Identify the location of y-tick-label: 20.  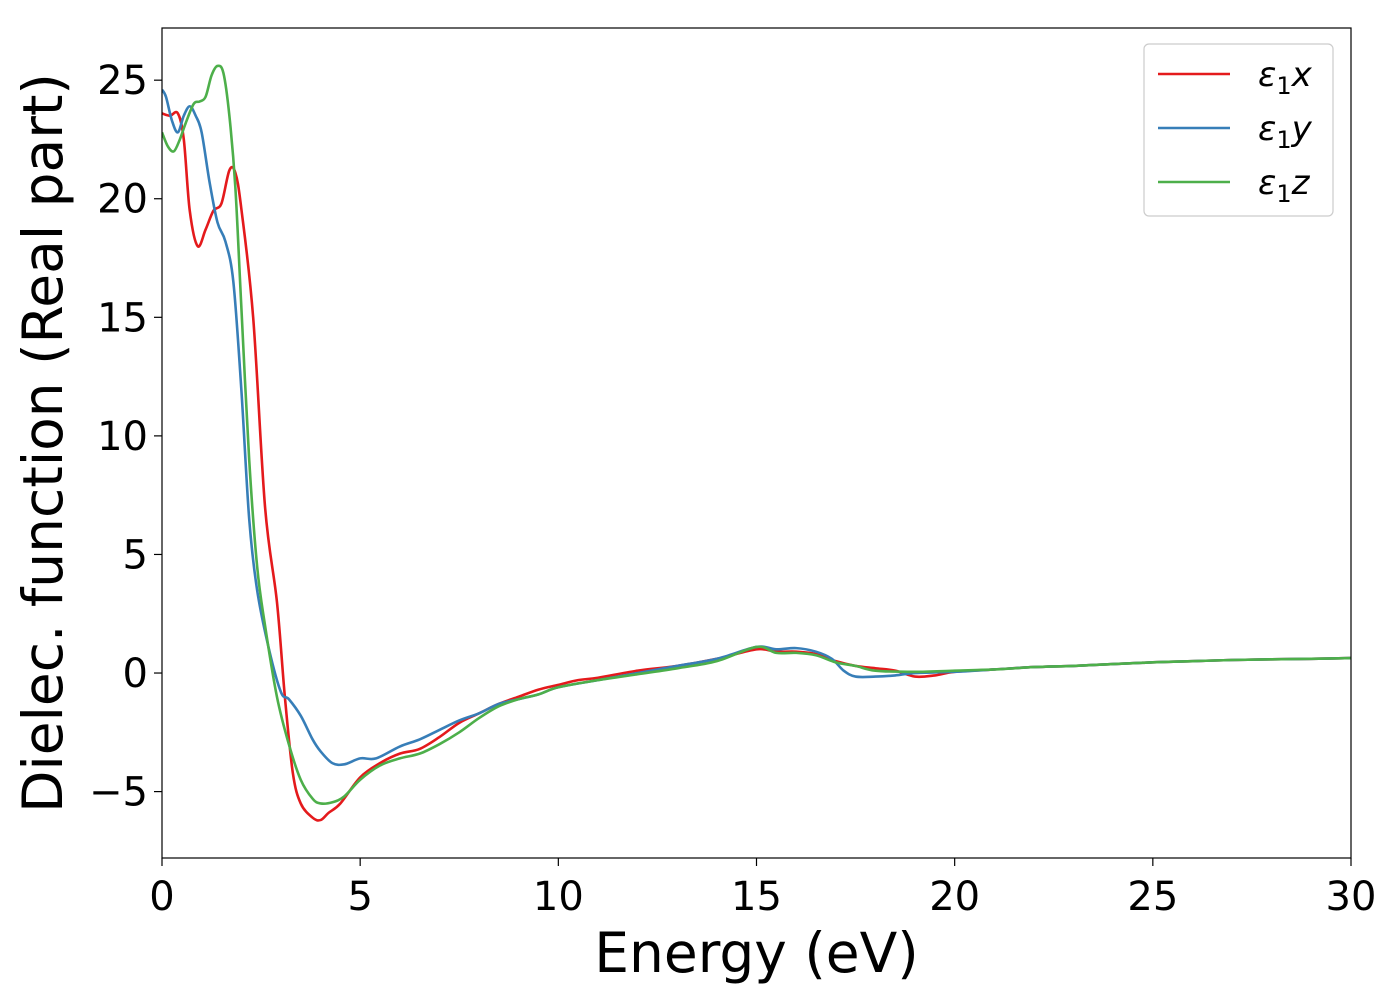
(122, 200).